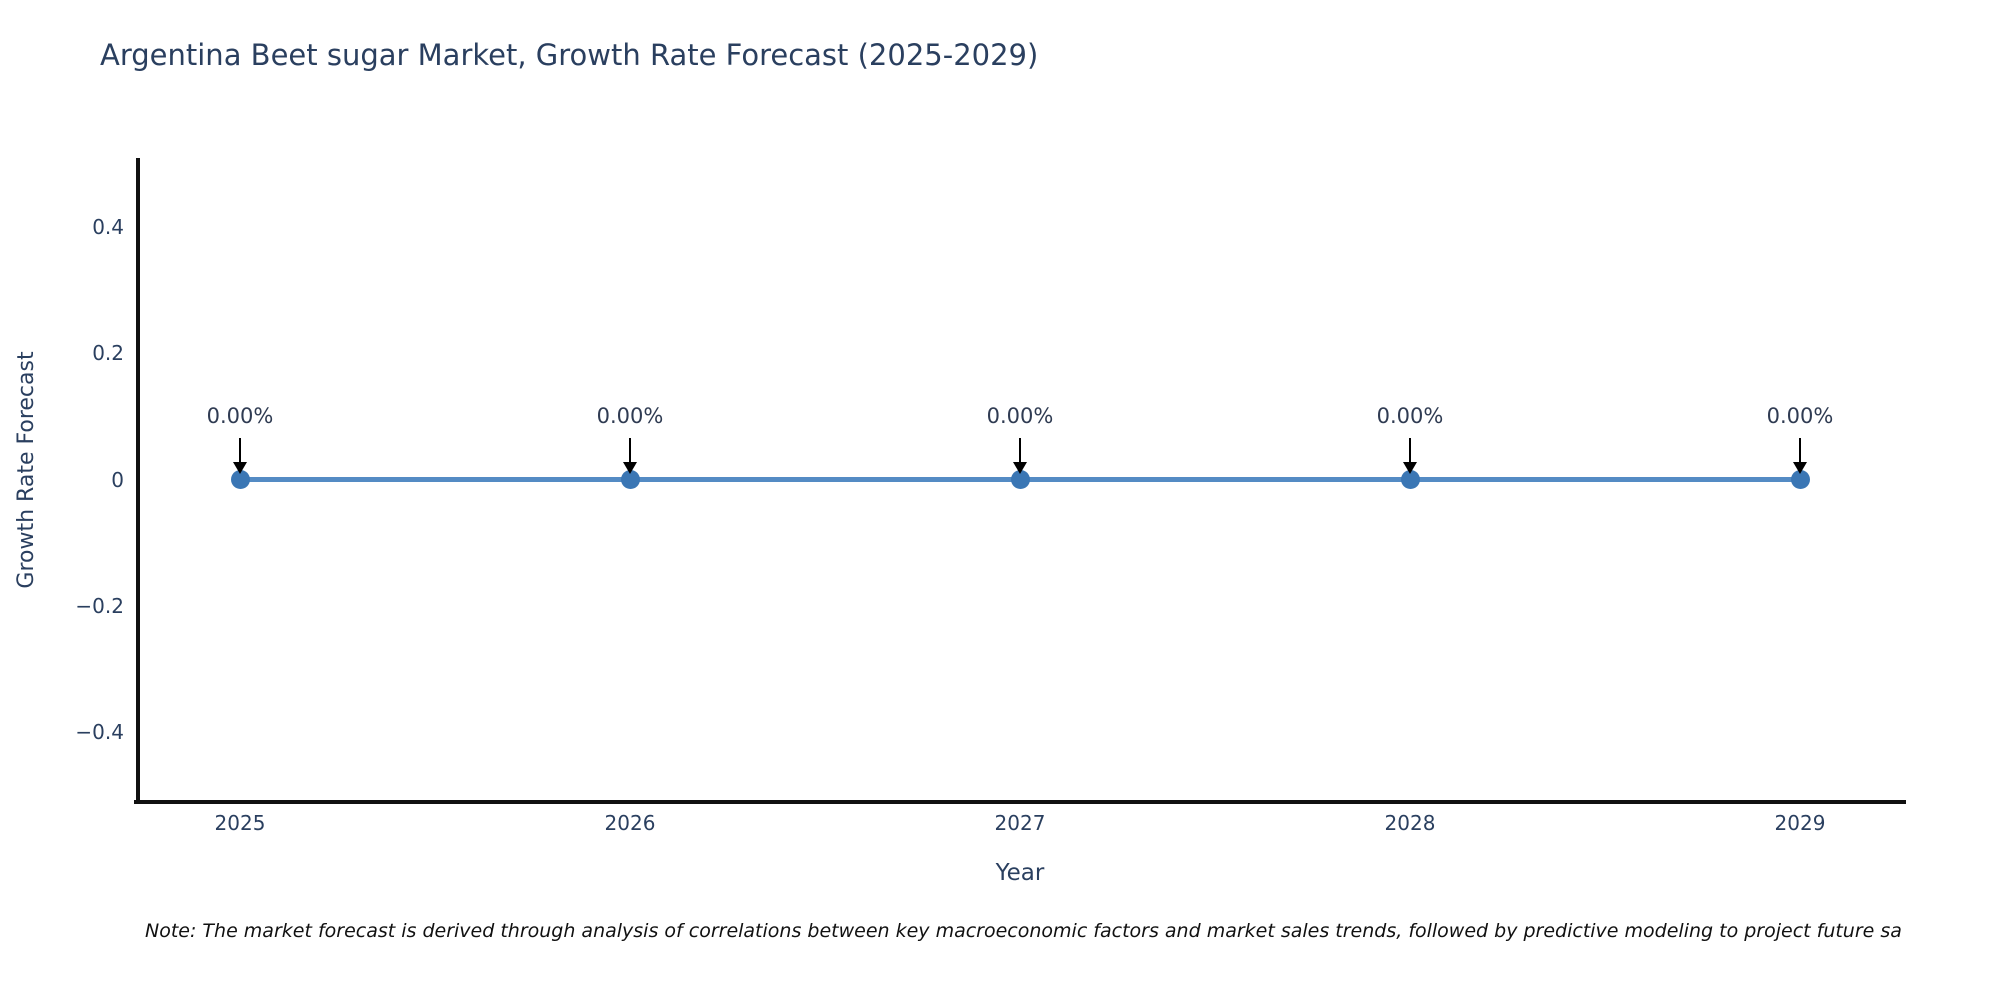 The width and height of the screenshot is (2000, 1000). What do you see at coordinates (26, 470) in the screenshot?
I see `y-axis-title: Growth Rate Forecast` at bounding box center [26, 470].